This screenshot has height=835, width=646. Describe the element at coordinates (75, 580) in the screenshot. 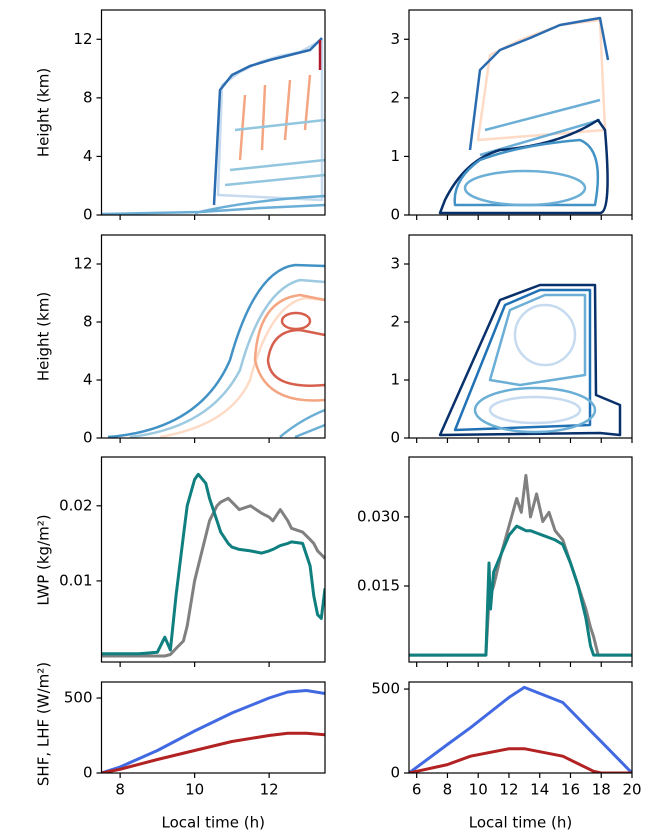

I see `y-tick-label: 0.01` at that location.